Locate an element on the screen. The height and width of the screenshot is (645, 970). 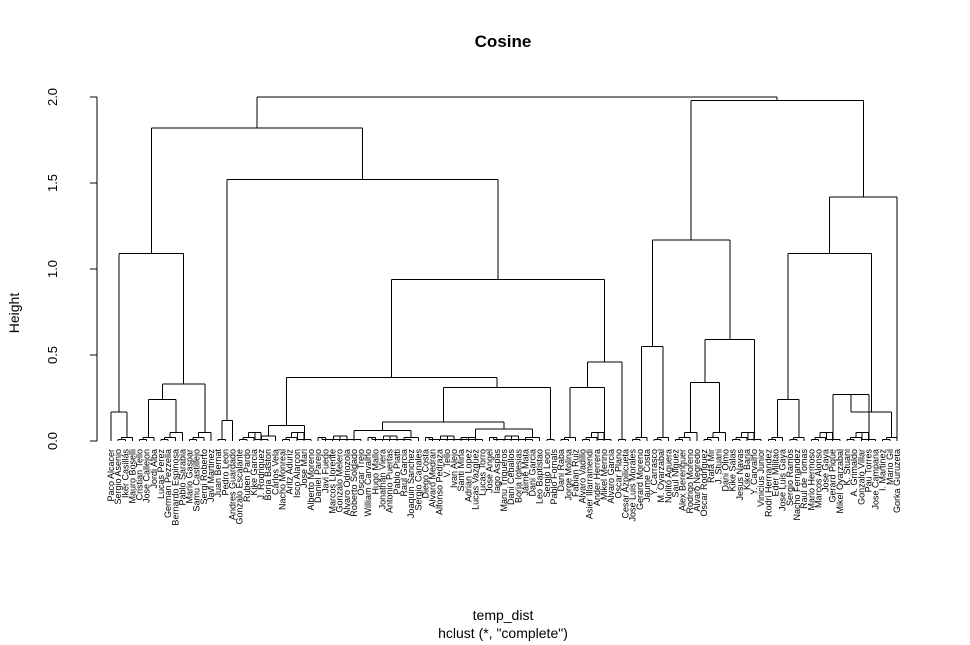
y-tick-label: 2.0 is located at coordinates (52, 97).